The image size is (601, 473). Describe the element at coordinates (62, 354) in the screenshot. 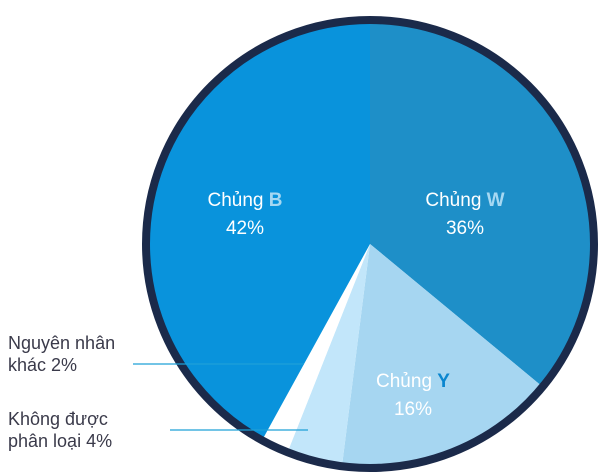

I see `label-other-causes: Nguyên nhân khác 2%` at that location.